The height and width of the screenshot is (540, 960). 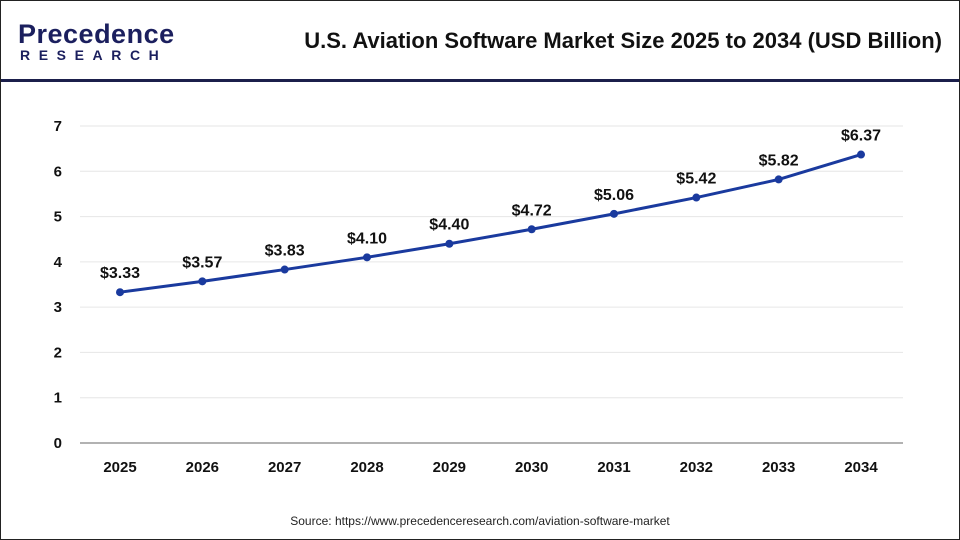 I want to click on logo-text-top: Precedence, so click(x=96, y=34).